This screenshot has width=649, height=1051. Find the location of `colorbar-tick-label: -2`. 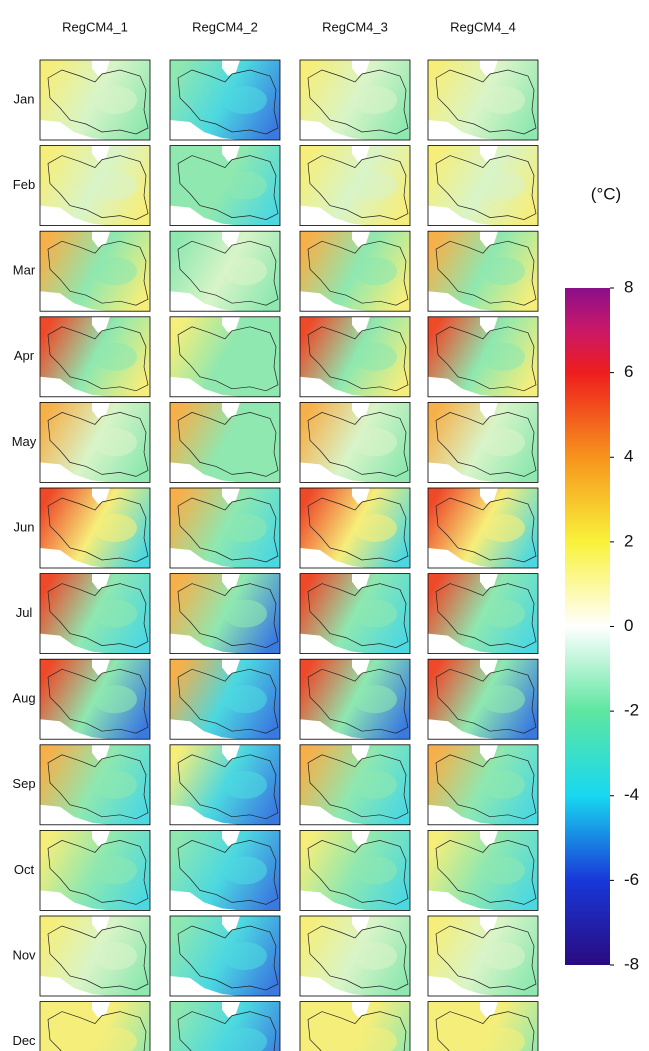

colorbar-tick-label: -2 is located at coordinates (631, 710).